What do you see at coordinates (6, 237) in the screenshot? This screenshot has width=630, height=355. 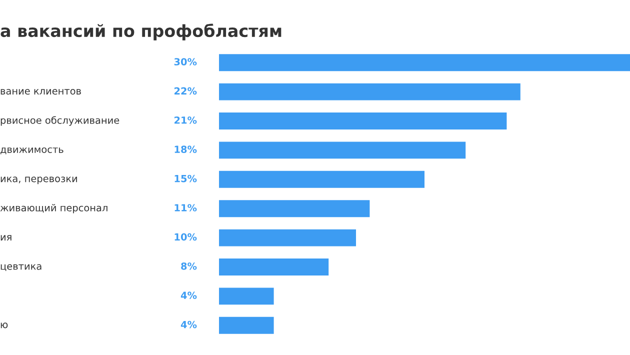 I see `y-tick-label: ия` at bounding box center [6, 237].